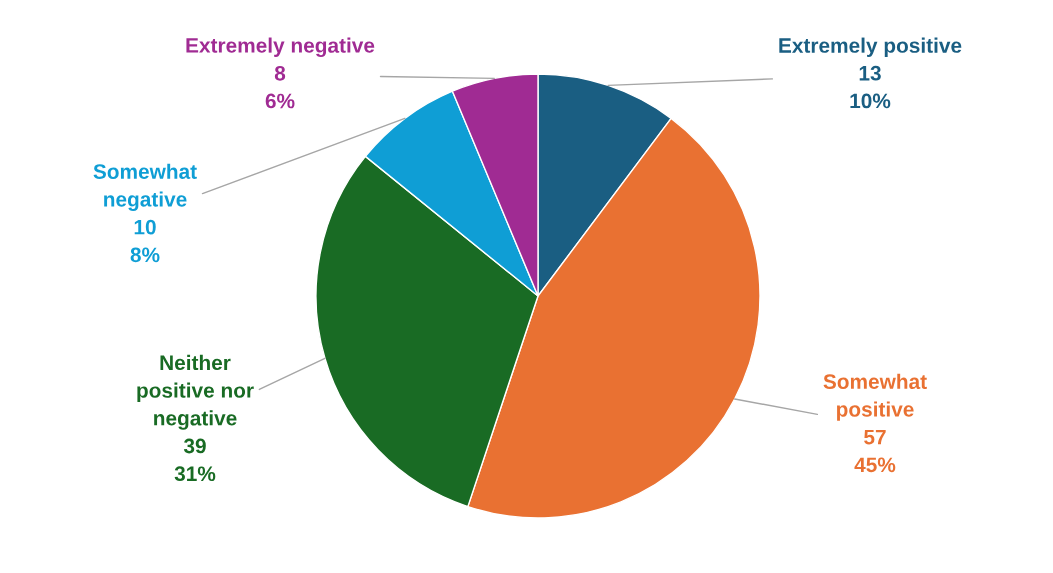 The width and height of the screenshot is (1053, 573). What do you see at coordinates (195, 392) in the screenshot?
I see `slice-label: Neither positive nor negative` at bounding box center [195, 392].